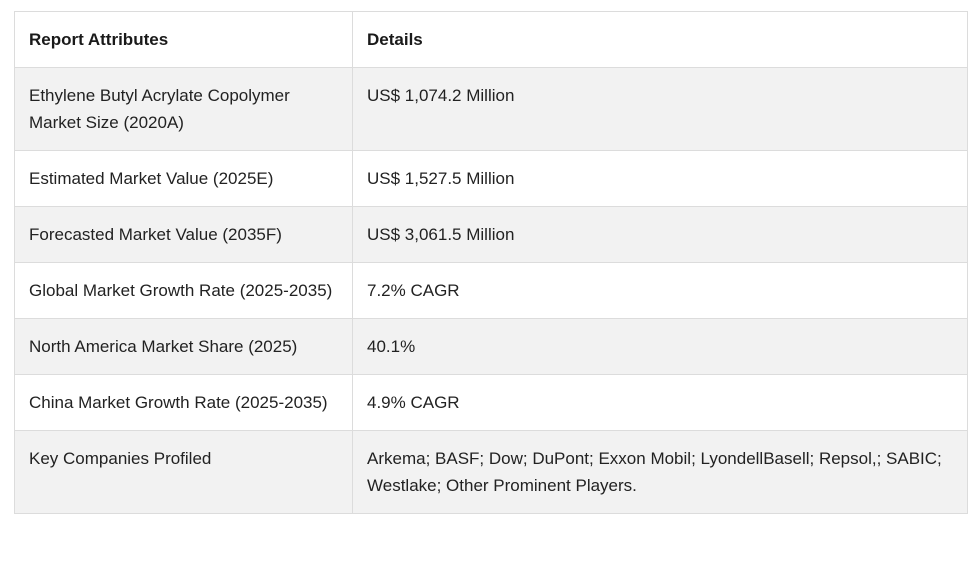 Image resolution: width=979 pixels, height=565 pixels. I want to click on table-header-row: Report Attributes Details, so click(491, 39).